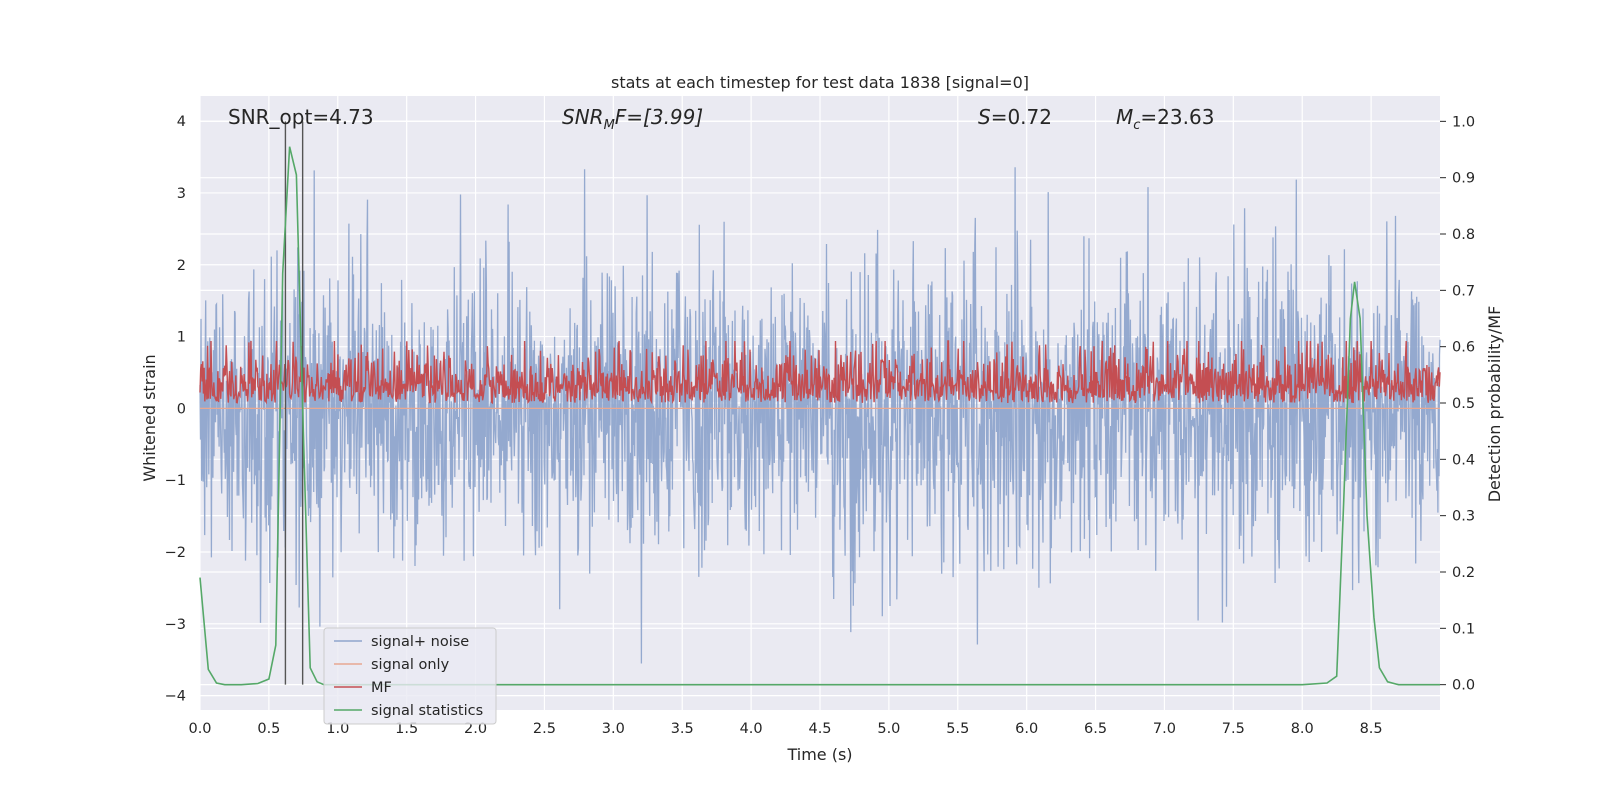 Image resolution: width=1600 pixels, height=800 pixels. What do you see at coordinates (427, 711) in the screenshot?
I see `legend-label-signal-statistics: signal statistics` at bounding box center [427, 711].